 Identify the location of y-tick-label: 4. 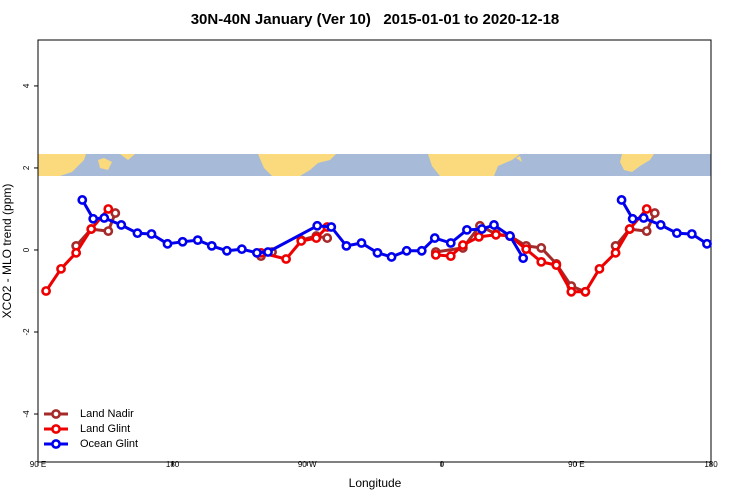
(26, 85).